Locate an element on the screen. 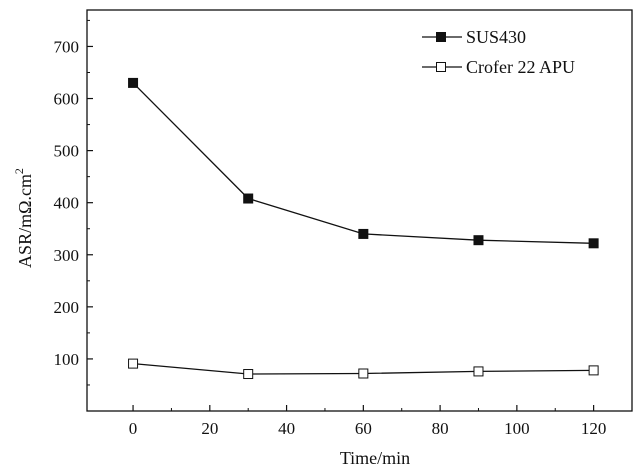 The image size is (639, 470). y-tick-label: 400 is located at coordinates (67, 203).